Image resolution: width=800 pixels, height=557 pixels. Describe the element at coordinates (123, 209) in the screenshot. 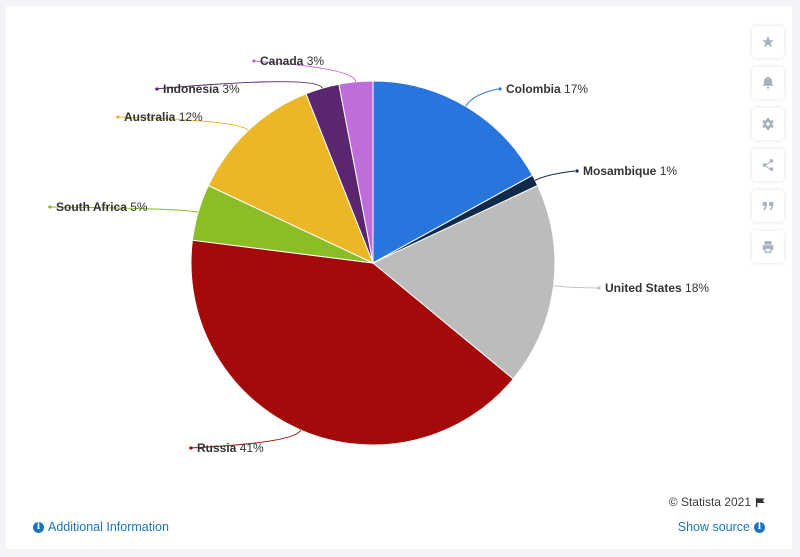

I see `connector-south-africa` at that location.